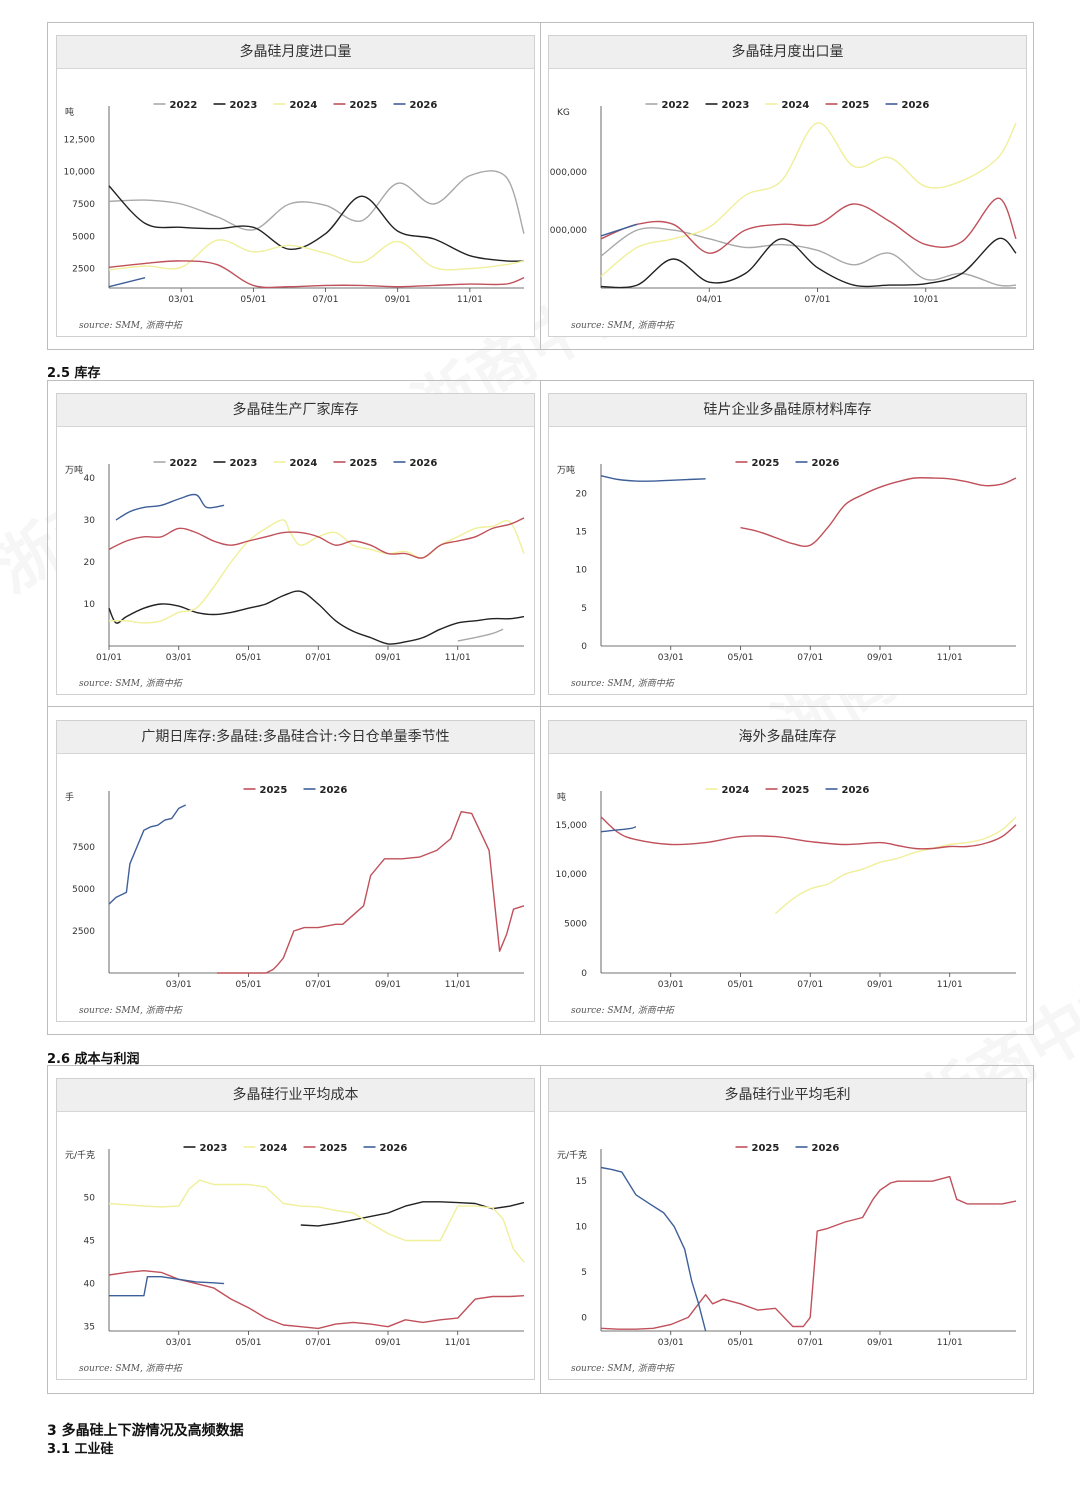 This screenshot has height=1509, width=1080. Describe the element at coordinates (736, 105) in the screenshot. I see `legend-label: 2023` at that location.